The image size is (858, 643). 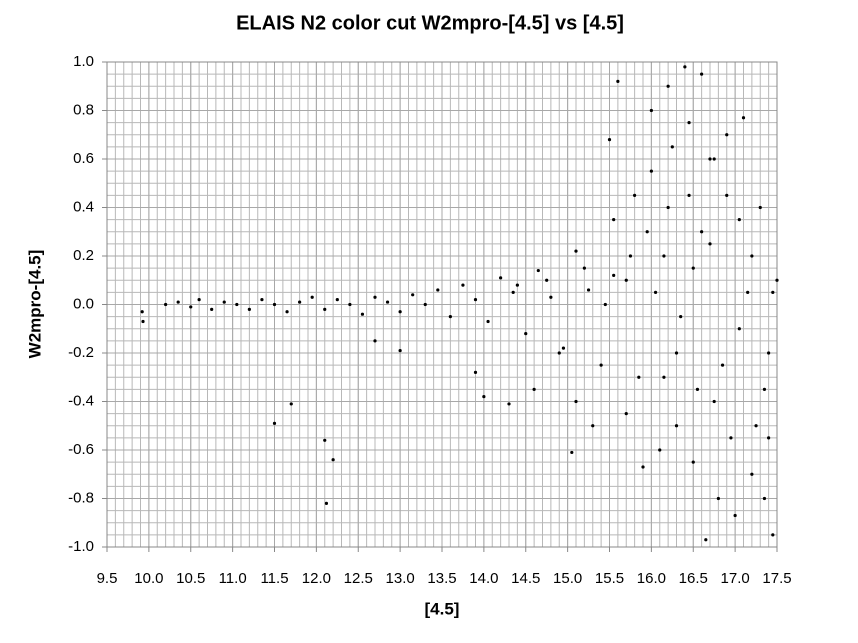 I want to click on y-tick-label: 1.0, so click(x=83, y=61).